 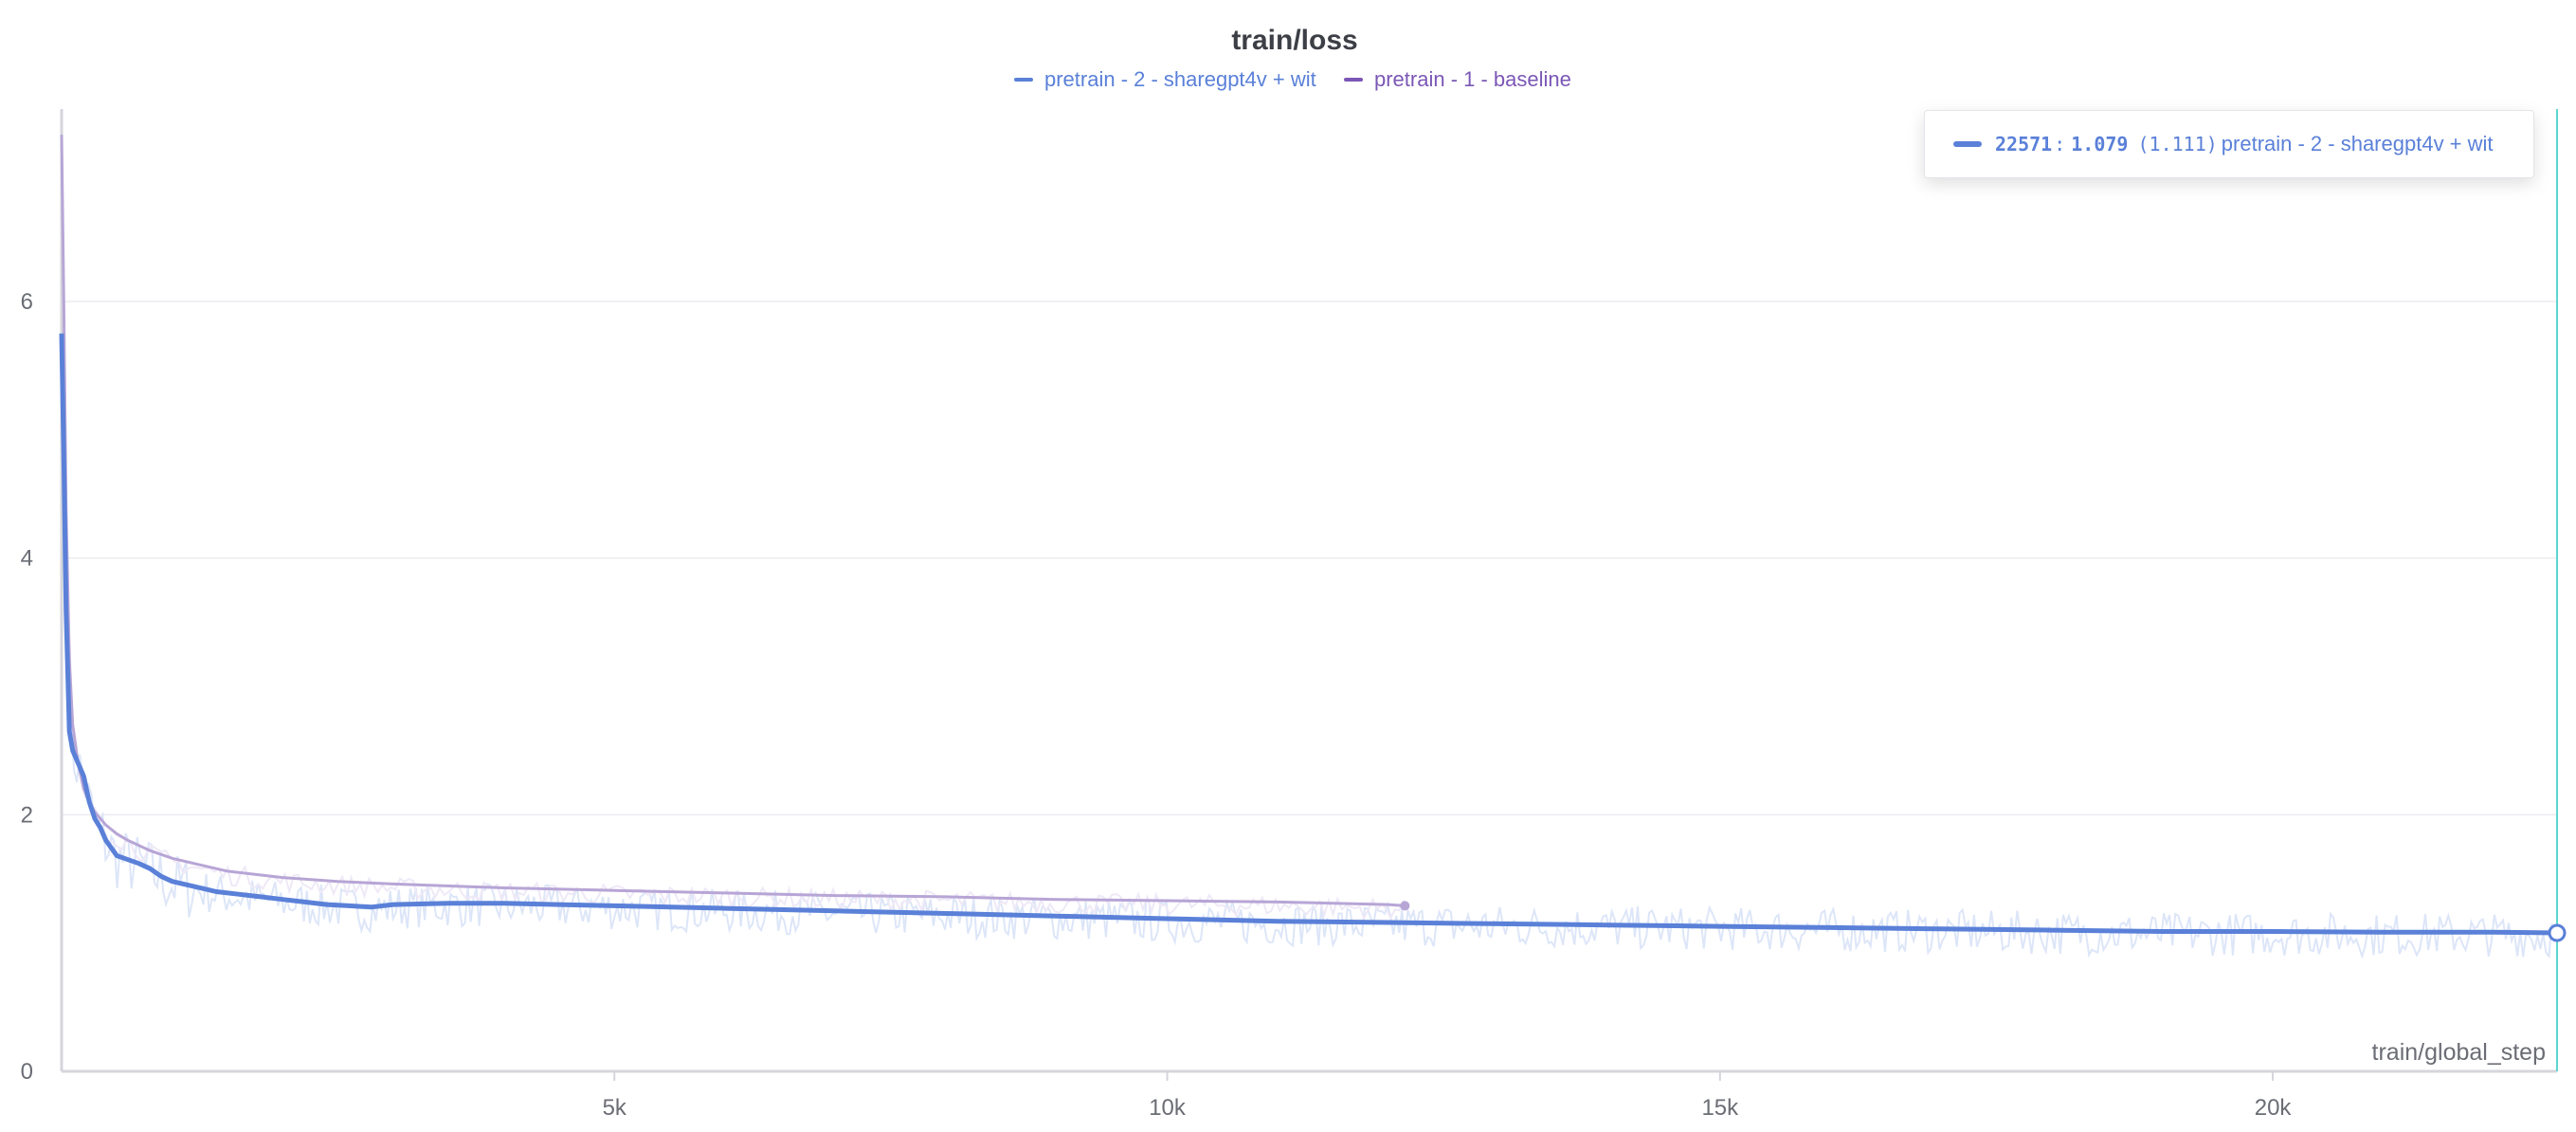 What do you see at coordinates (1168, 1108) in the screenshot?
I see `x-tick-label-1: 10k` at bounding box center [1168, 1108].